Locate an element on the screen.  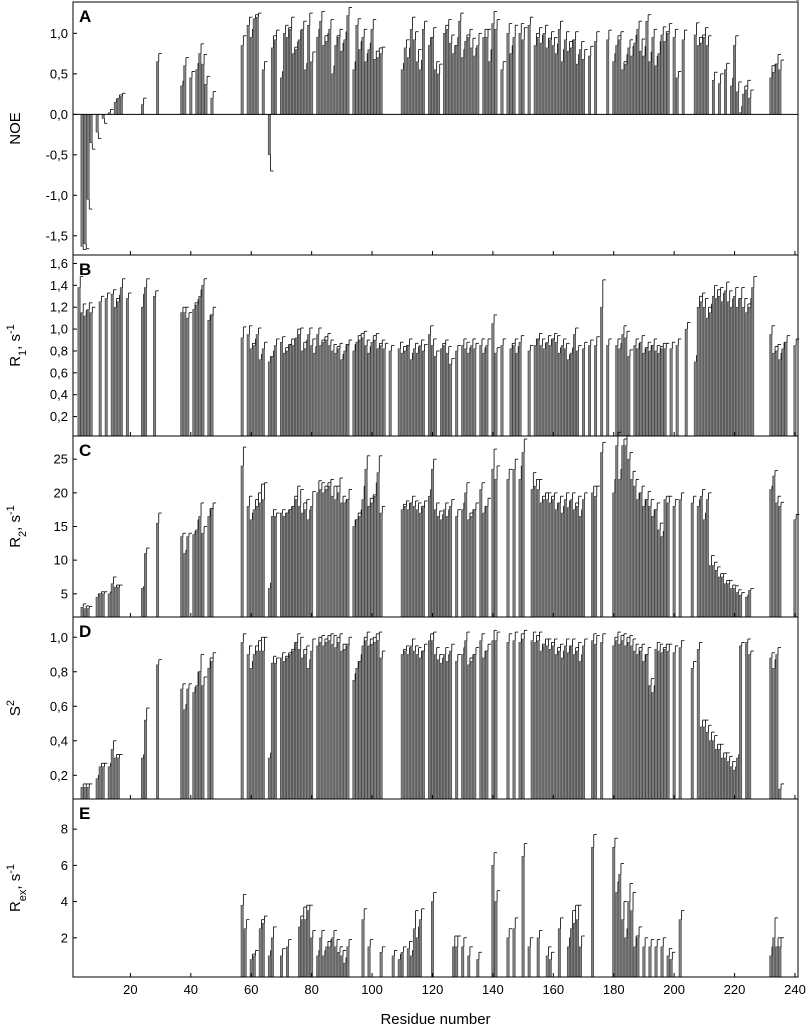
panel-letter-b: B is located at coordinates (85, 269).